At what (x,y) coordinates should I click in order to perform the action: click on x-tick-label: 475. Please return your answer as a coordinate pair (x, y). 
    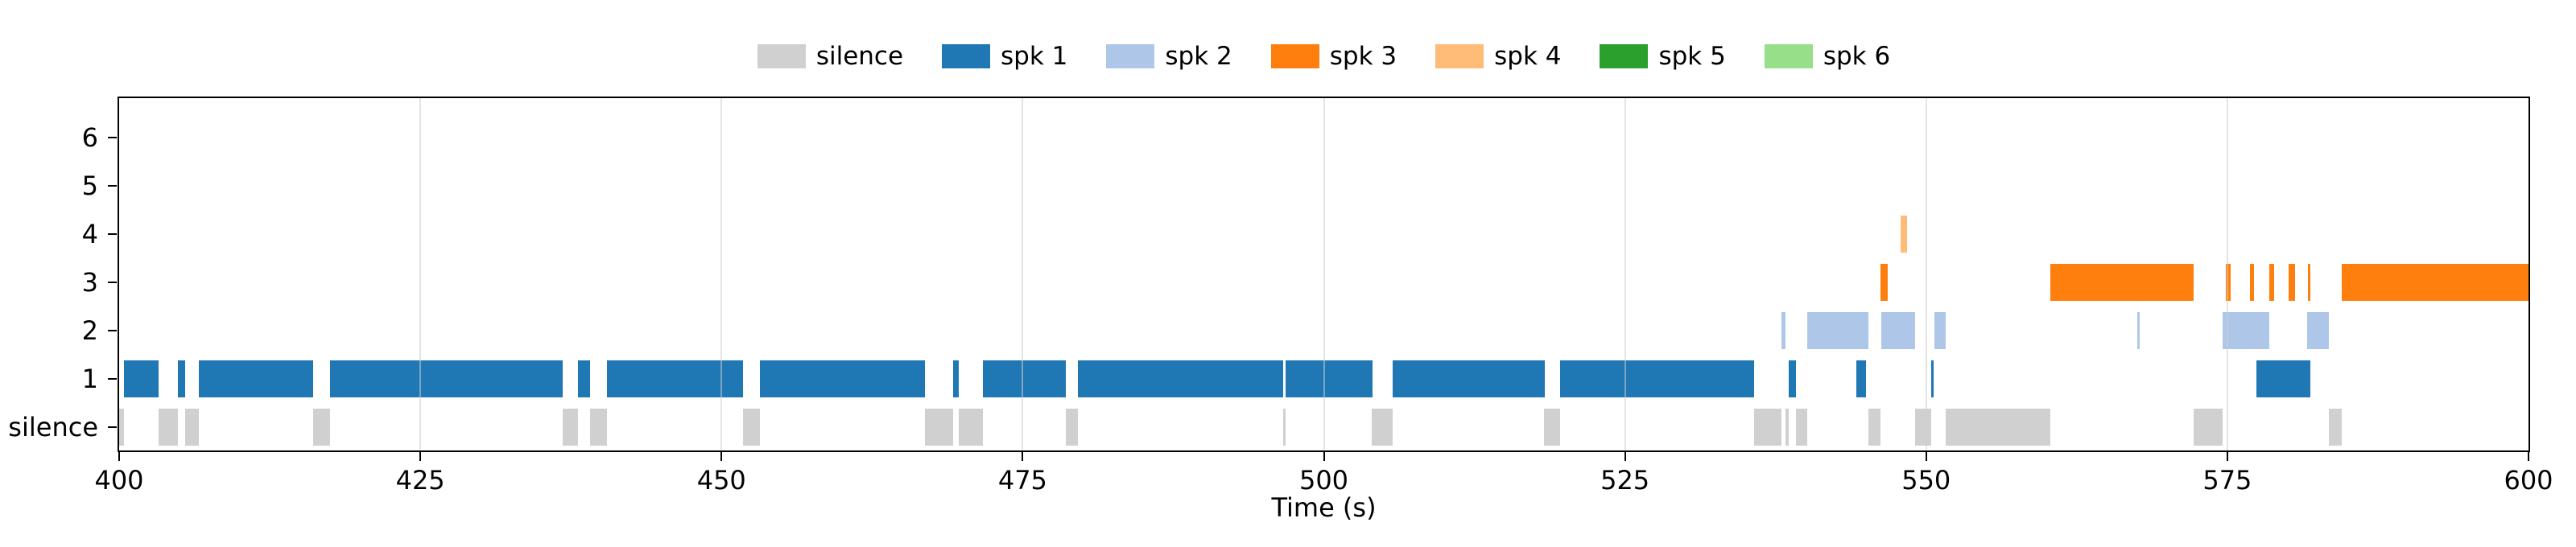
    Looking at the image, I should click on (1022, 480).